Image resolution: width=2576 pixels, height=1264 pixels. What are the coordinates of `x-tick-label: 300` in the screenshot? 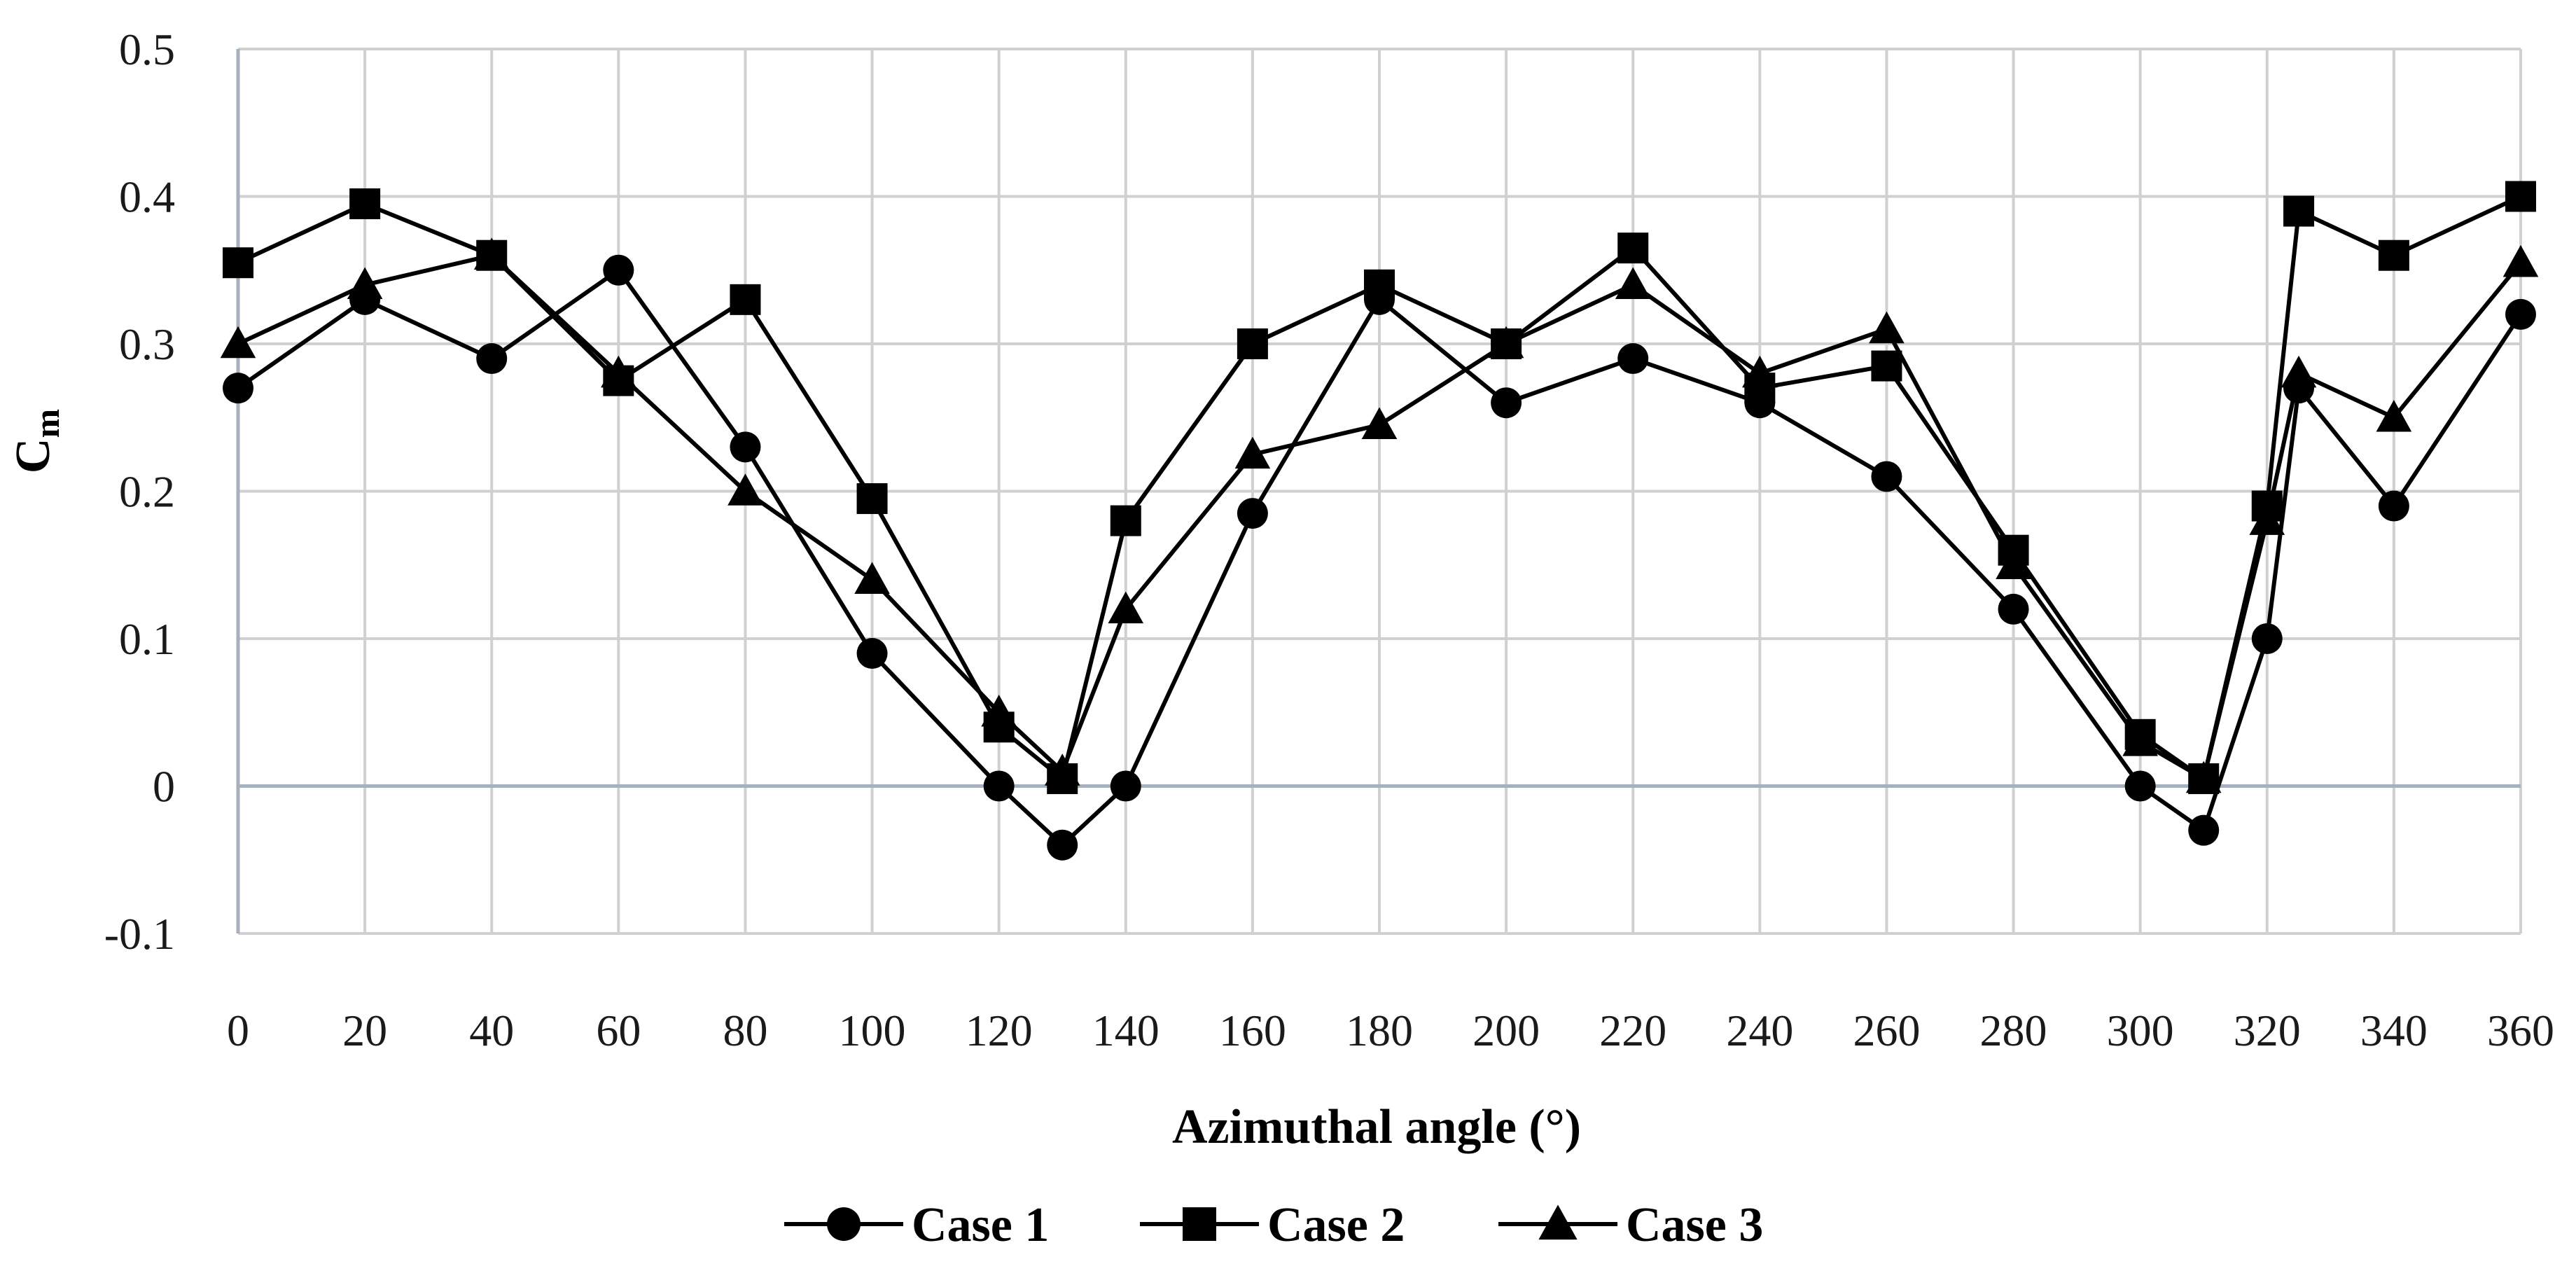 It's located at (2140, 1030).